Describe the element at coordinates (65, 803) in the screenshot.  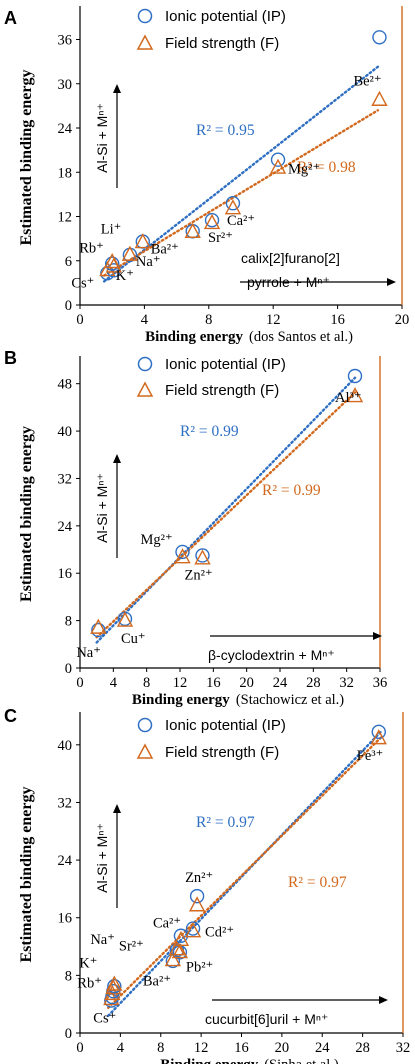
I see `y-tick-label: 32` at that location.